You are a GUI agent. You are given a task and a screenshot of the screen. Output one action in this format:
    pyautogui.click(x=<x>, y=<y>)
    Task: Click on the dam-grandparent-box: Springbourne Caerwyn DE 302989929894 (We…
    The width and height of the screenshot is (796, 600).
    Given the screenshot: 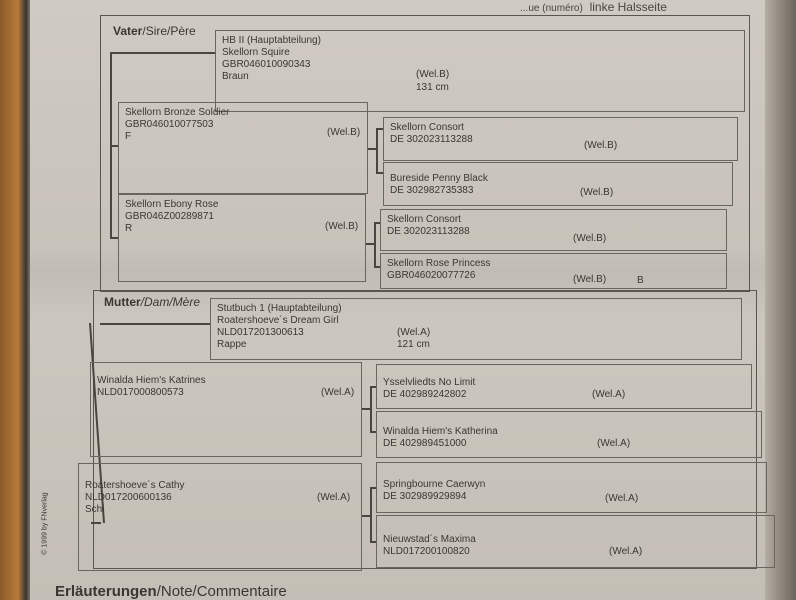 What is the action you would take?
    pyautogui.click(x=571, y=487)
    